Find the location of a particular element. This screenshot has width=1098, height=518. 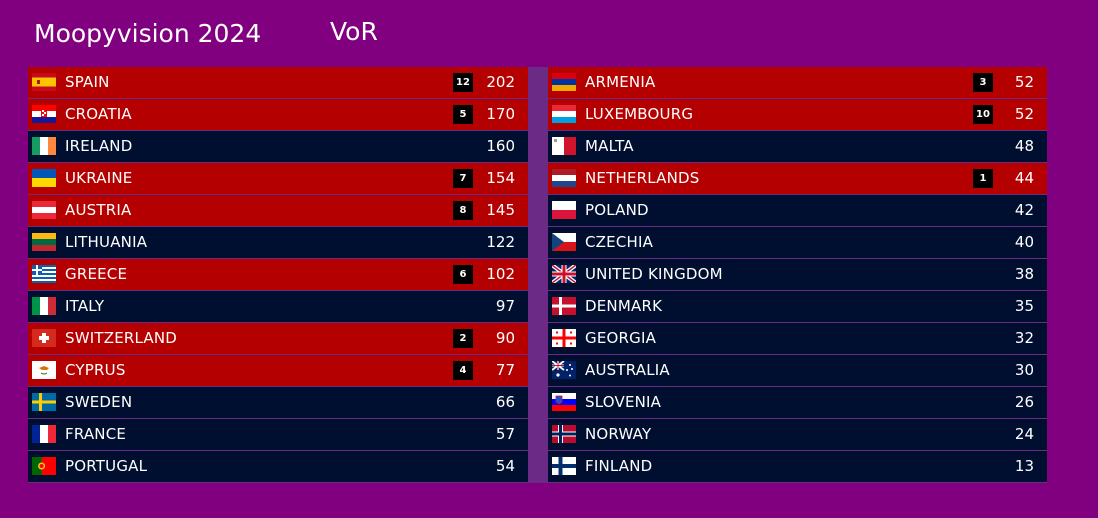

scoreboard-row-czechia: CZECHIA 40 is located at coordinates (797, 242).